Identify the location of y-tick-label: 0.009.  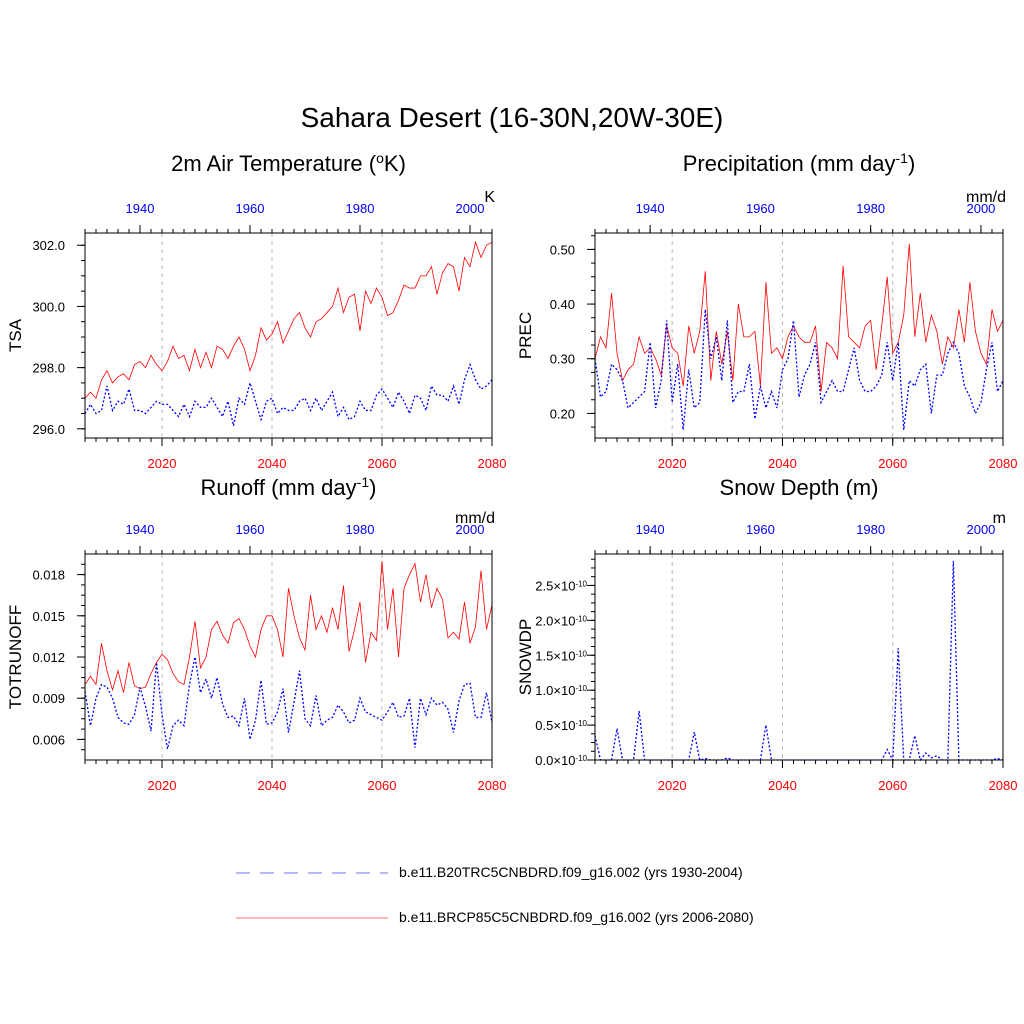
(48, 698).